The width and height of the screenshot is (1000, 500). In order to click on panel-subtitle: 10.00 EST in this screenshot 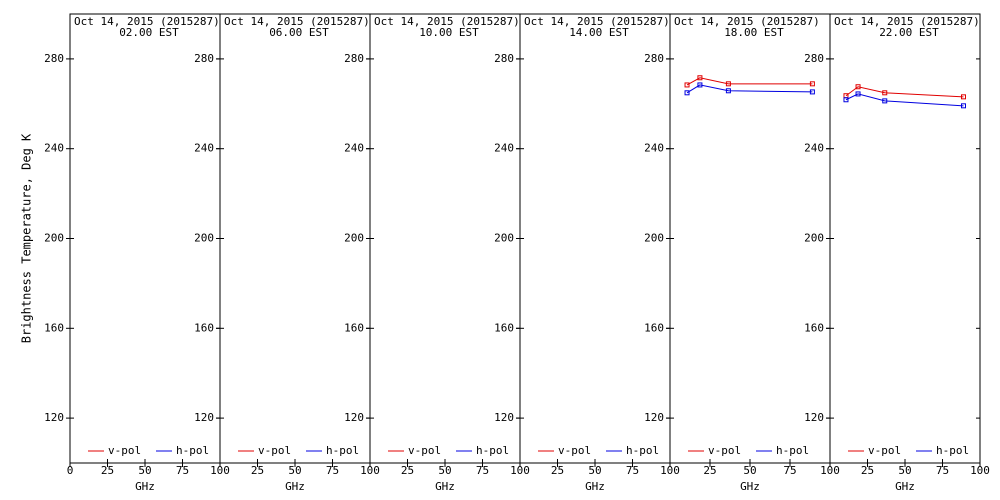, I will do `click(449, 32)`.